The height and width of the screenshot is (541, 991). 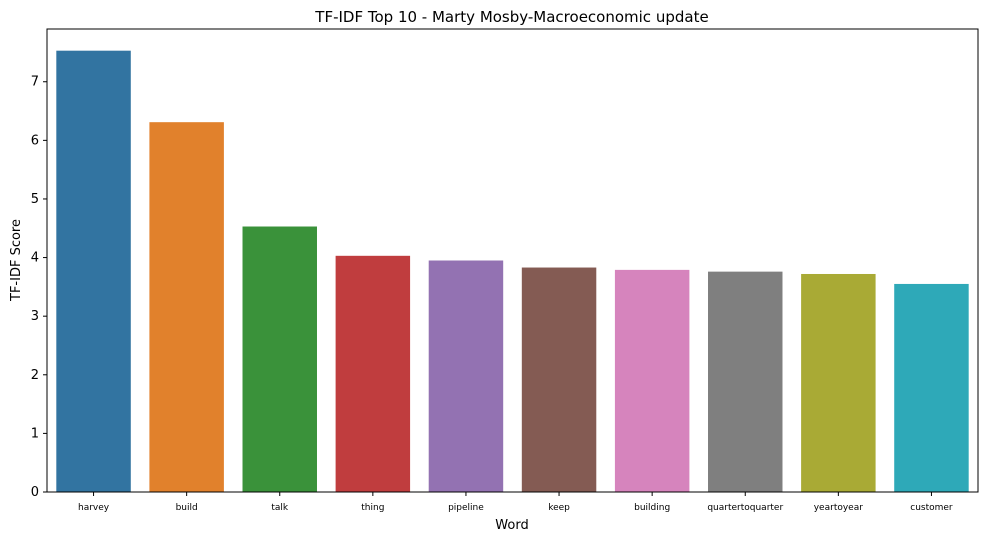 I want to click on x-tick-label-talk: talk, so click(x=280, y=508).